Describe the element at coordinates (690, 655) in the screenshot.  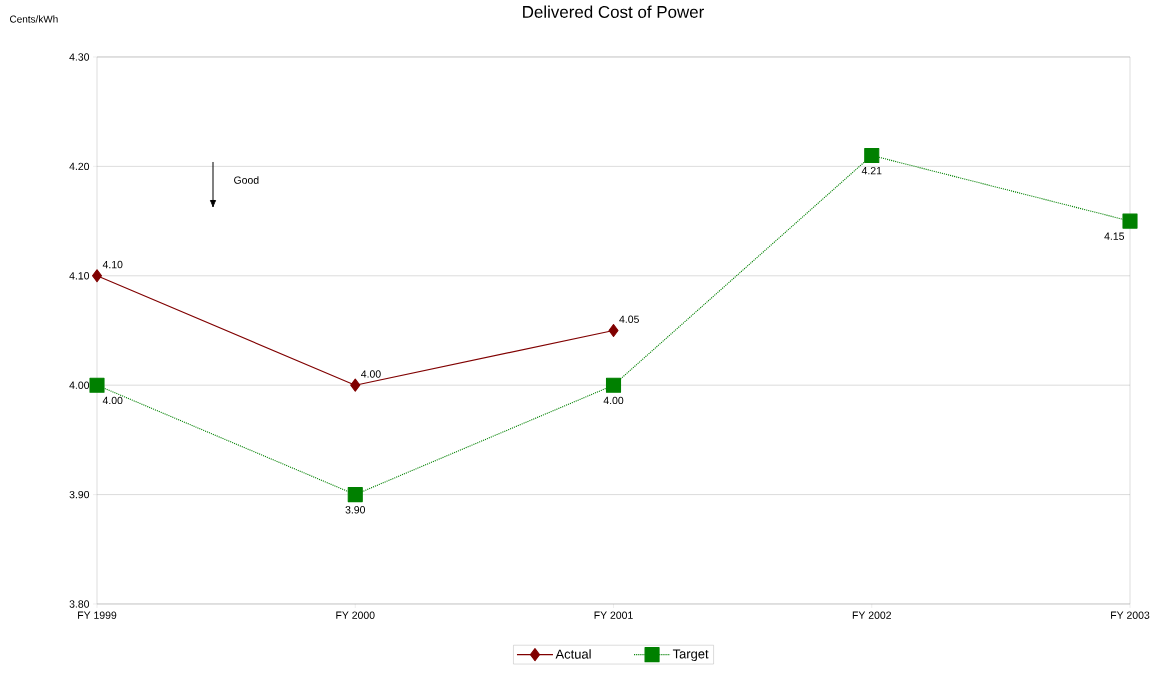
I see `legend-label: Target` at that location.